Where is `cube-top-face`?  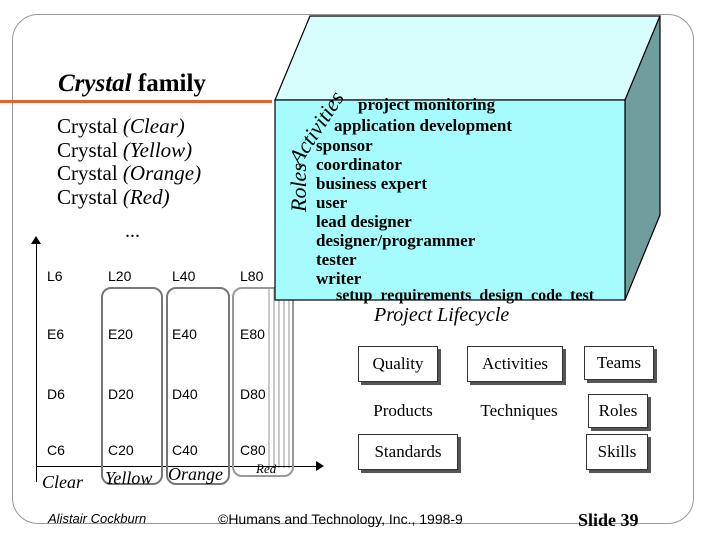
cube-top-face is located at coordinates (467, 58).